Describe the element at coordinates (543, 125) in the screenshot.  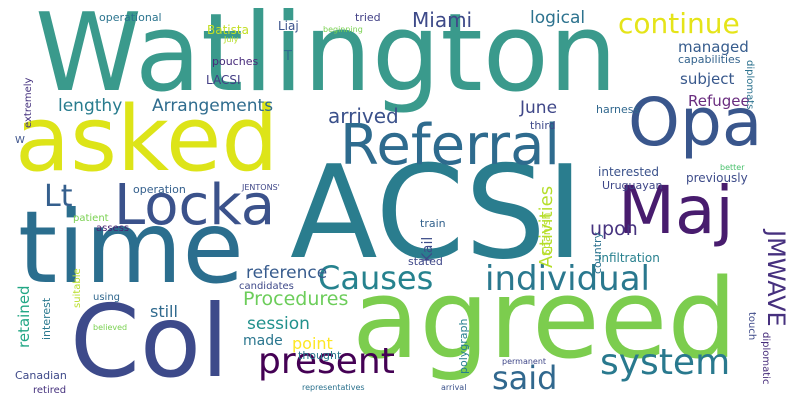
I see `word-third: third` at that location.